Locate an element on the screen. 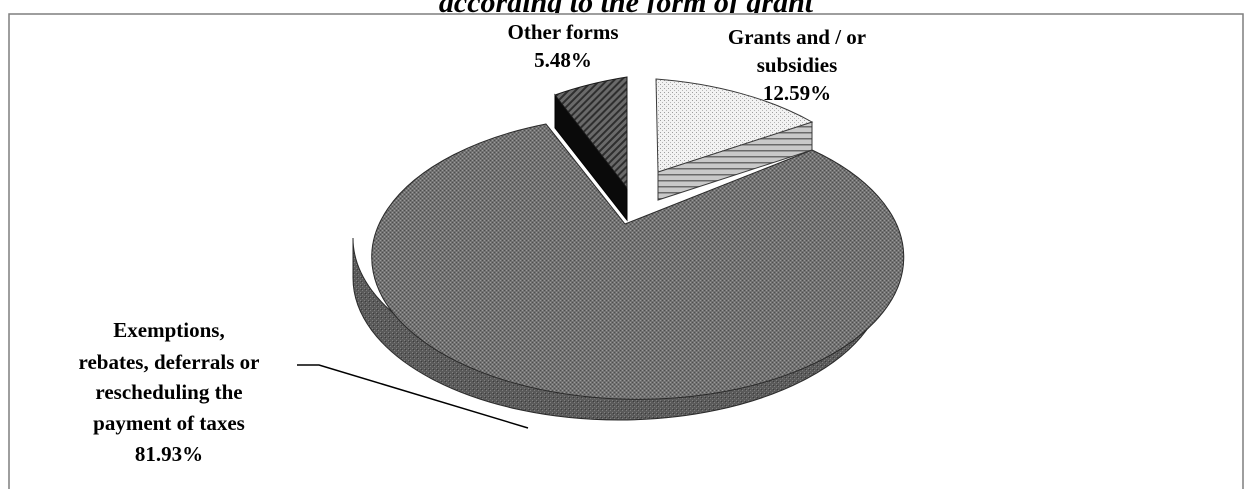 This screenshot has height=489, width=1252. pie-slice-grants is located at coordinates (734, 125).